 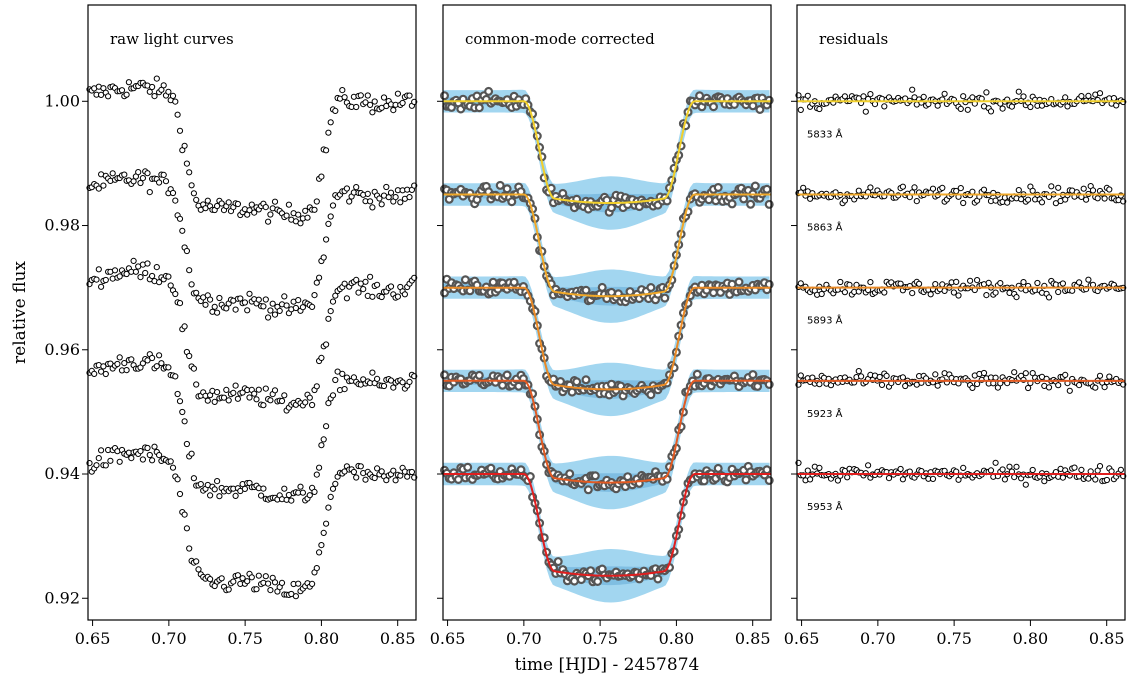 I want to click on x-tick-label: 0.65, so click(x=802, y=638).